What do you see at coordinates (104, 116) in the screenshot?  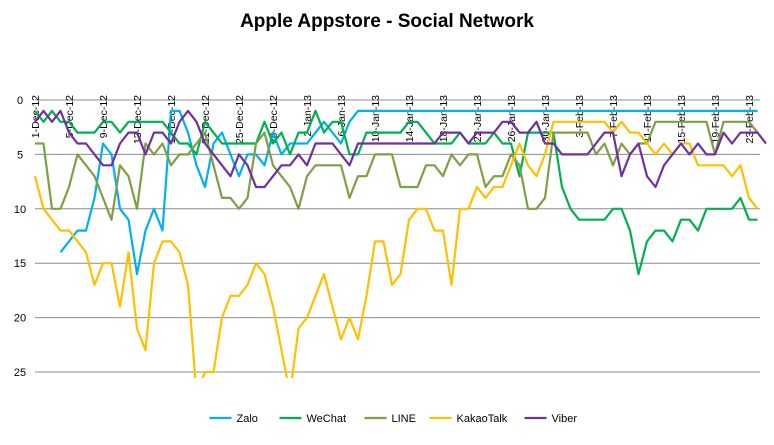 I see `x-tick-label: 9-Dec-12` at bounding box center [104, 116].